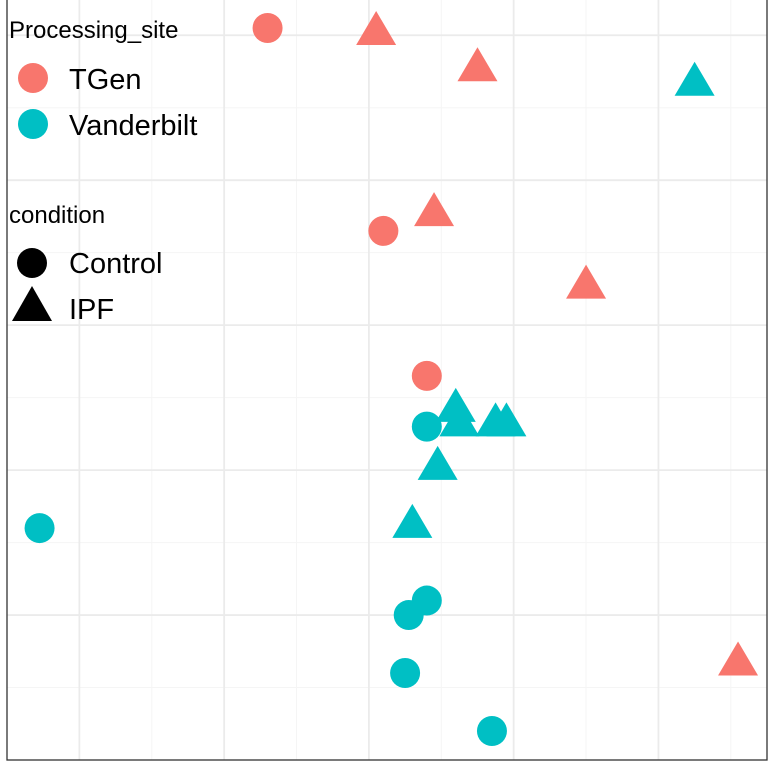 The image size is (768, 768). I want to click on legend-key-control-circle-icon, so click(32, 263).